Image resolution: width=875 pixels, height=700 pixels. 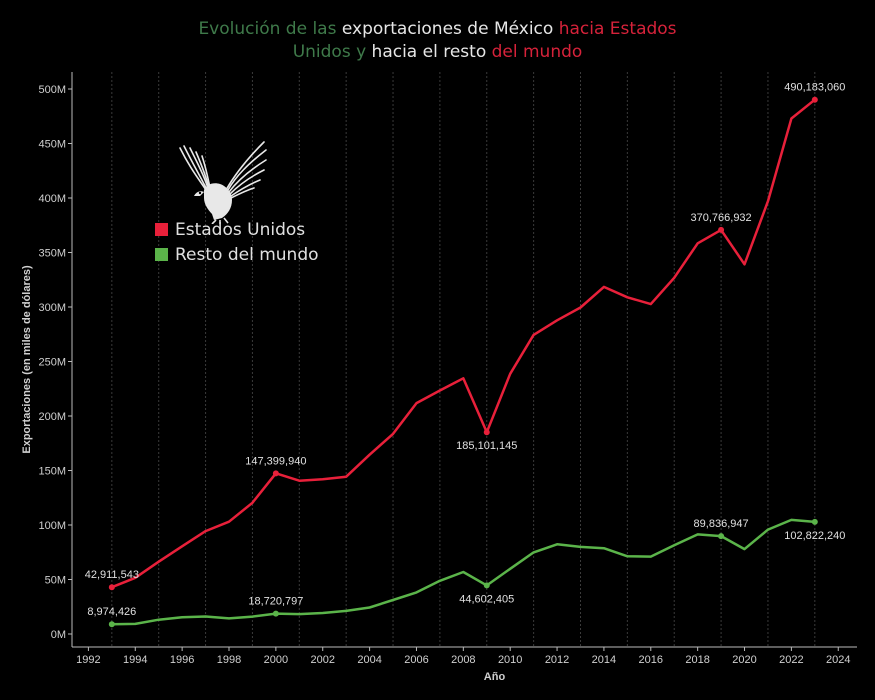 What do you see at coordinates (791, 660) in the screenshot?
I see `x-tick-label: 2022` at bounding box center [791, 660].